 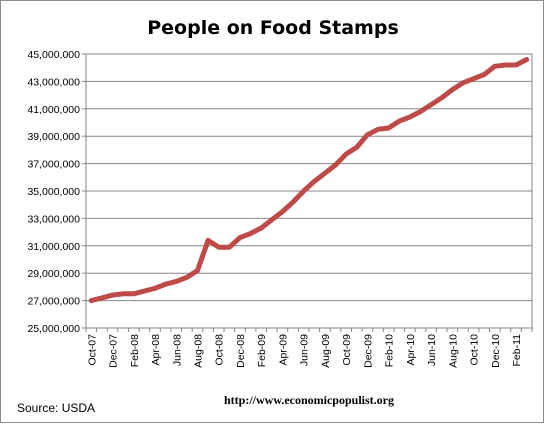 What do you see at coordinates (262, 350) in the screenshot?
I see `x-tick-label: Feb-09` at bounding box center [262, 350].